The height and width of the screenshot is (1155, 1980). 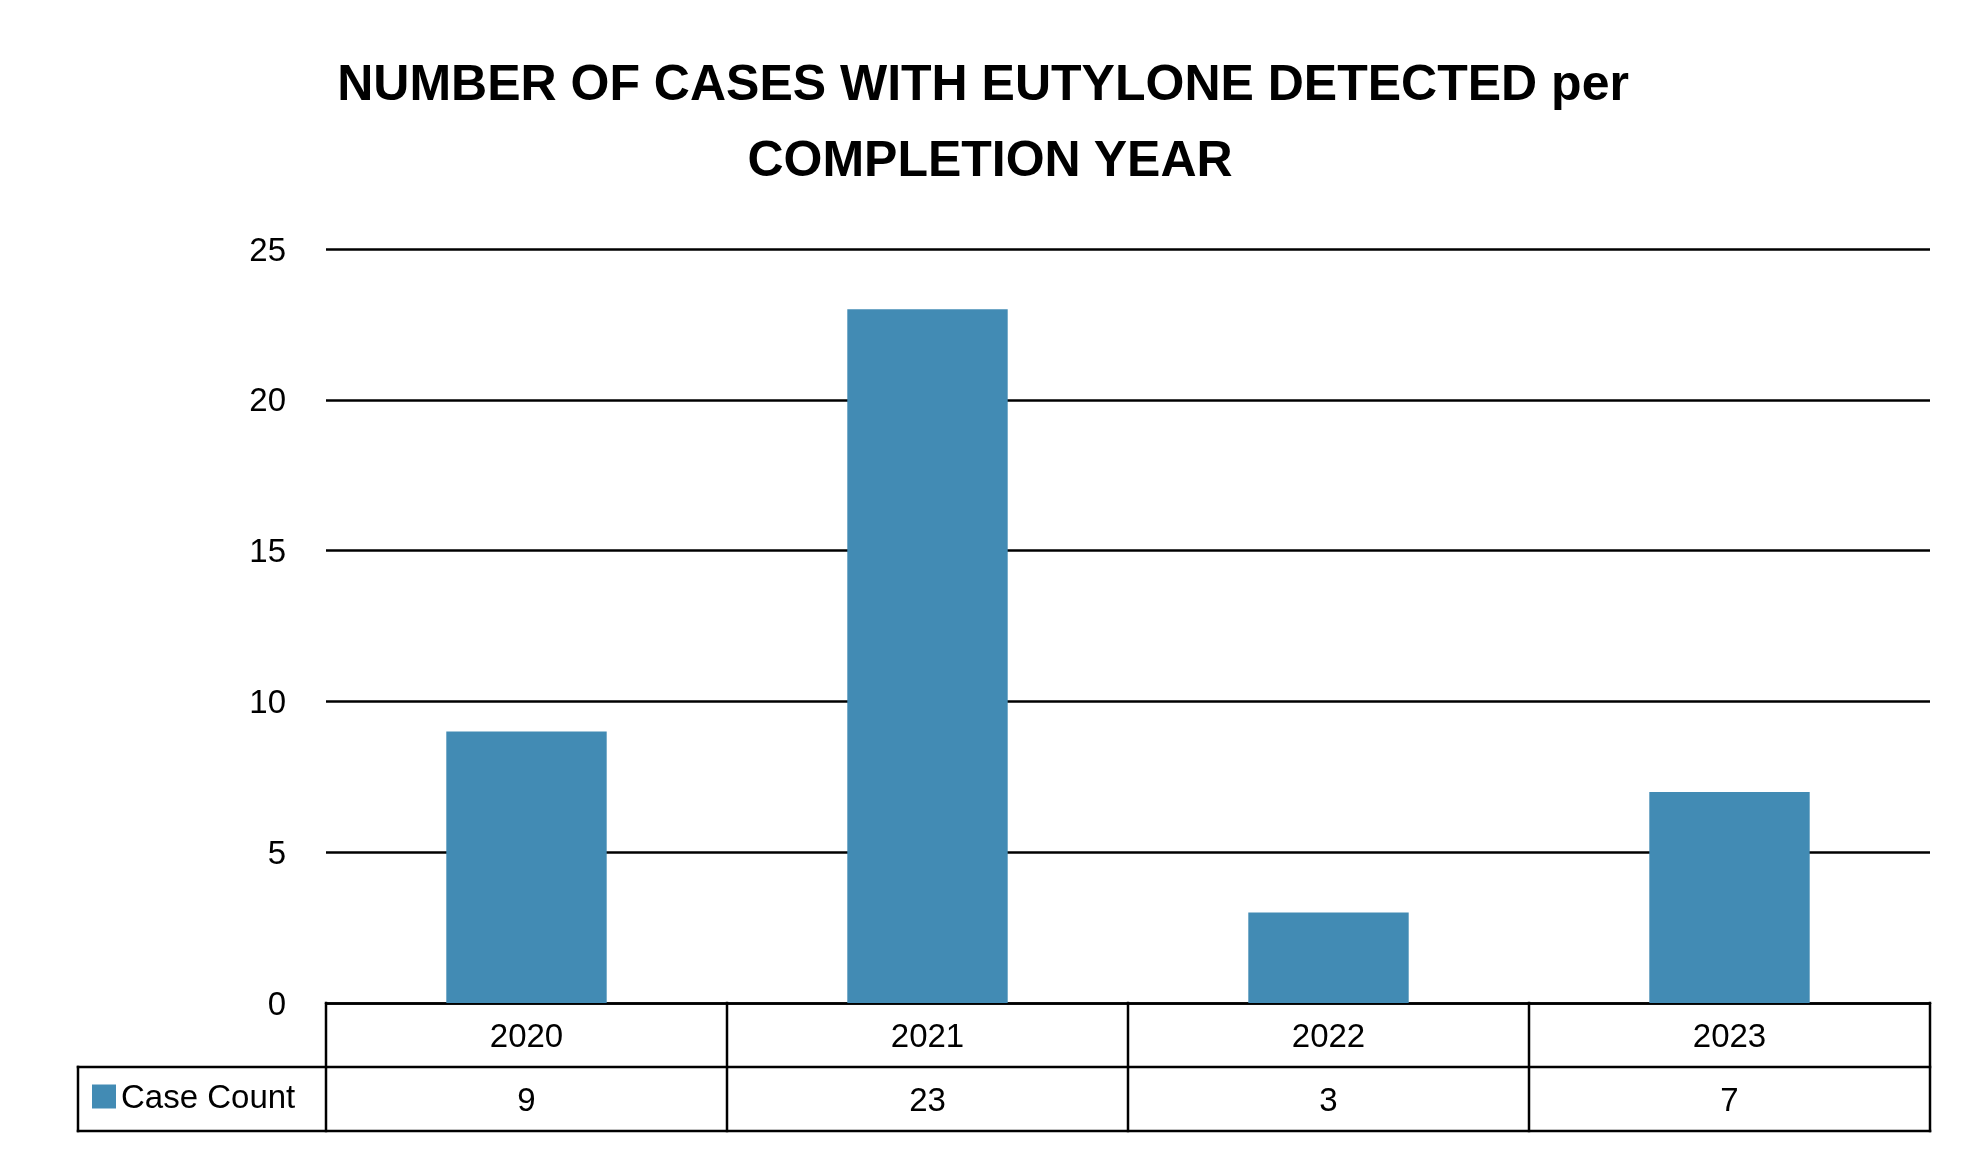 What do you see at coordinates (276, 1003) in the screenshot?
I see `y-tick-label: 0` at bounding box center [276, 1003].